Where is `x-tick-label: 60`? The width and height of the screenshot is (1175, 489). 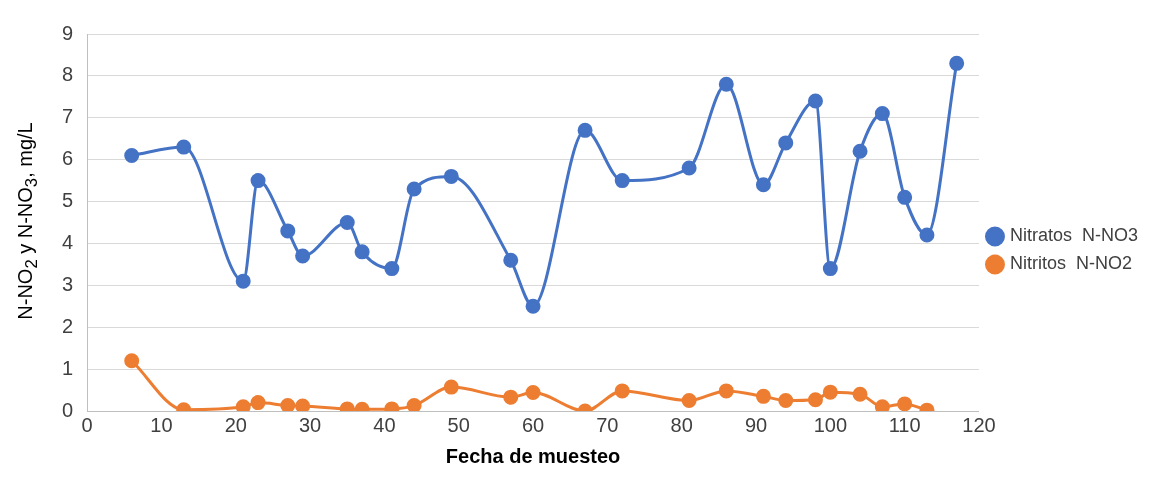
x-tick-label: 60 is located at coordinates (533, 424).